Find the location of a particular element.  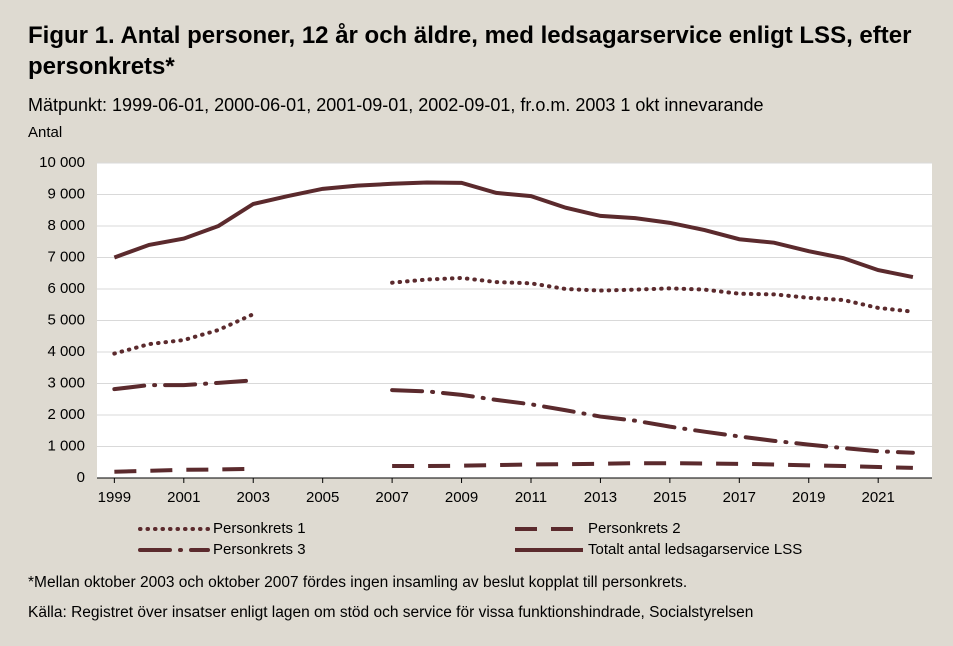

y-tick-label: 0 is located at coordinates (81, 477).